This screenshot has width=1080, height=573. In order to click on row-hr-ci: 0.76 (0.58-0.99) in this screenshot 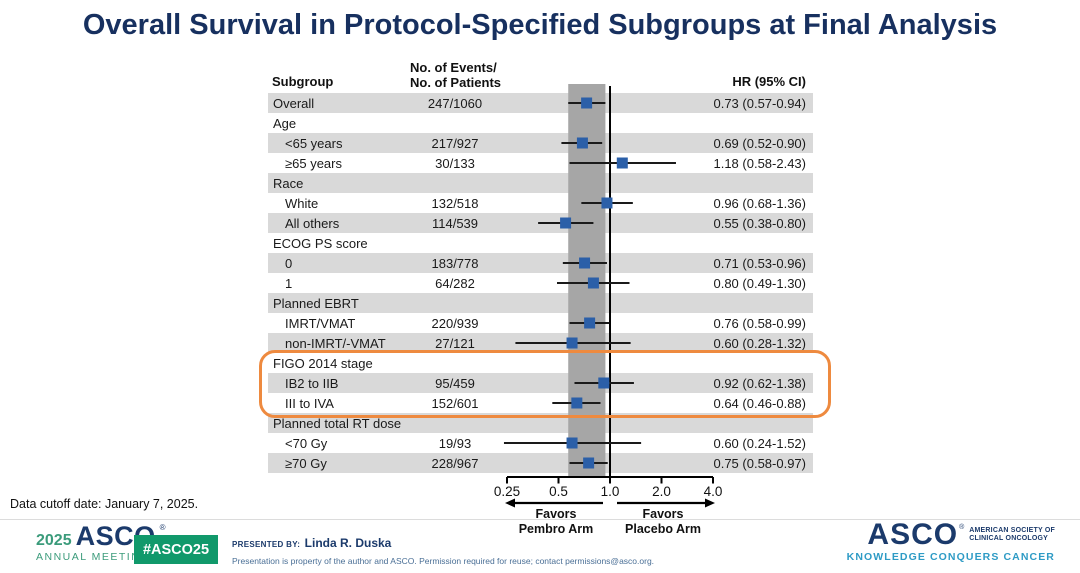, I will do `click(759, 323)`.